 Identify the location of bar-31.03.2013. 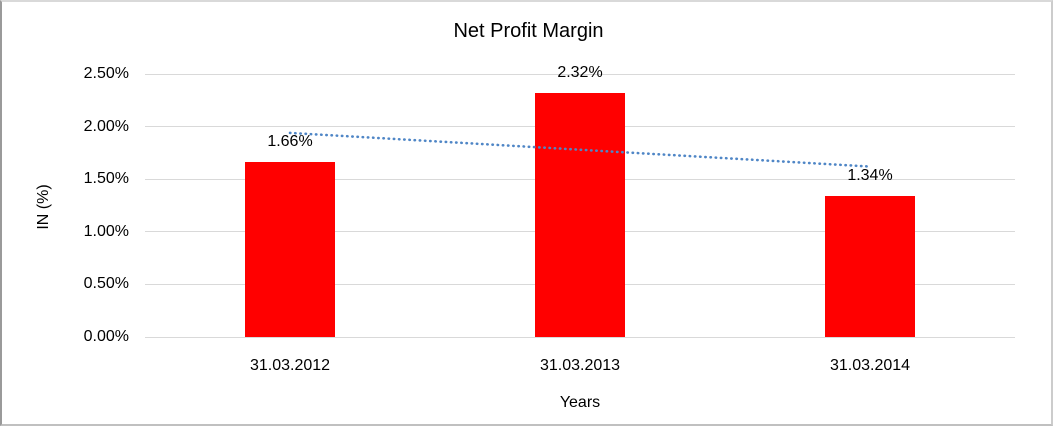
(580, 214).